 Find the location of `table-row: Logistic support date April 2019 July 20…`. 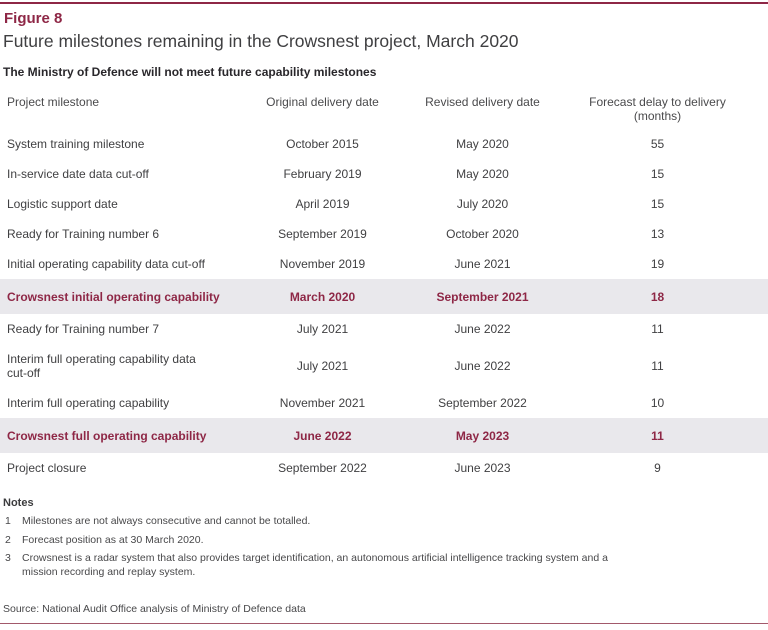

table-row: Logistic support date April 2019 July 20… is located at coordinates (384, 204).